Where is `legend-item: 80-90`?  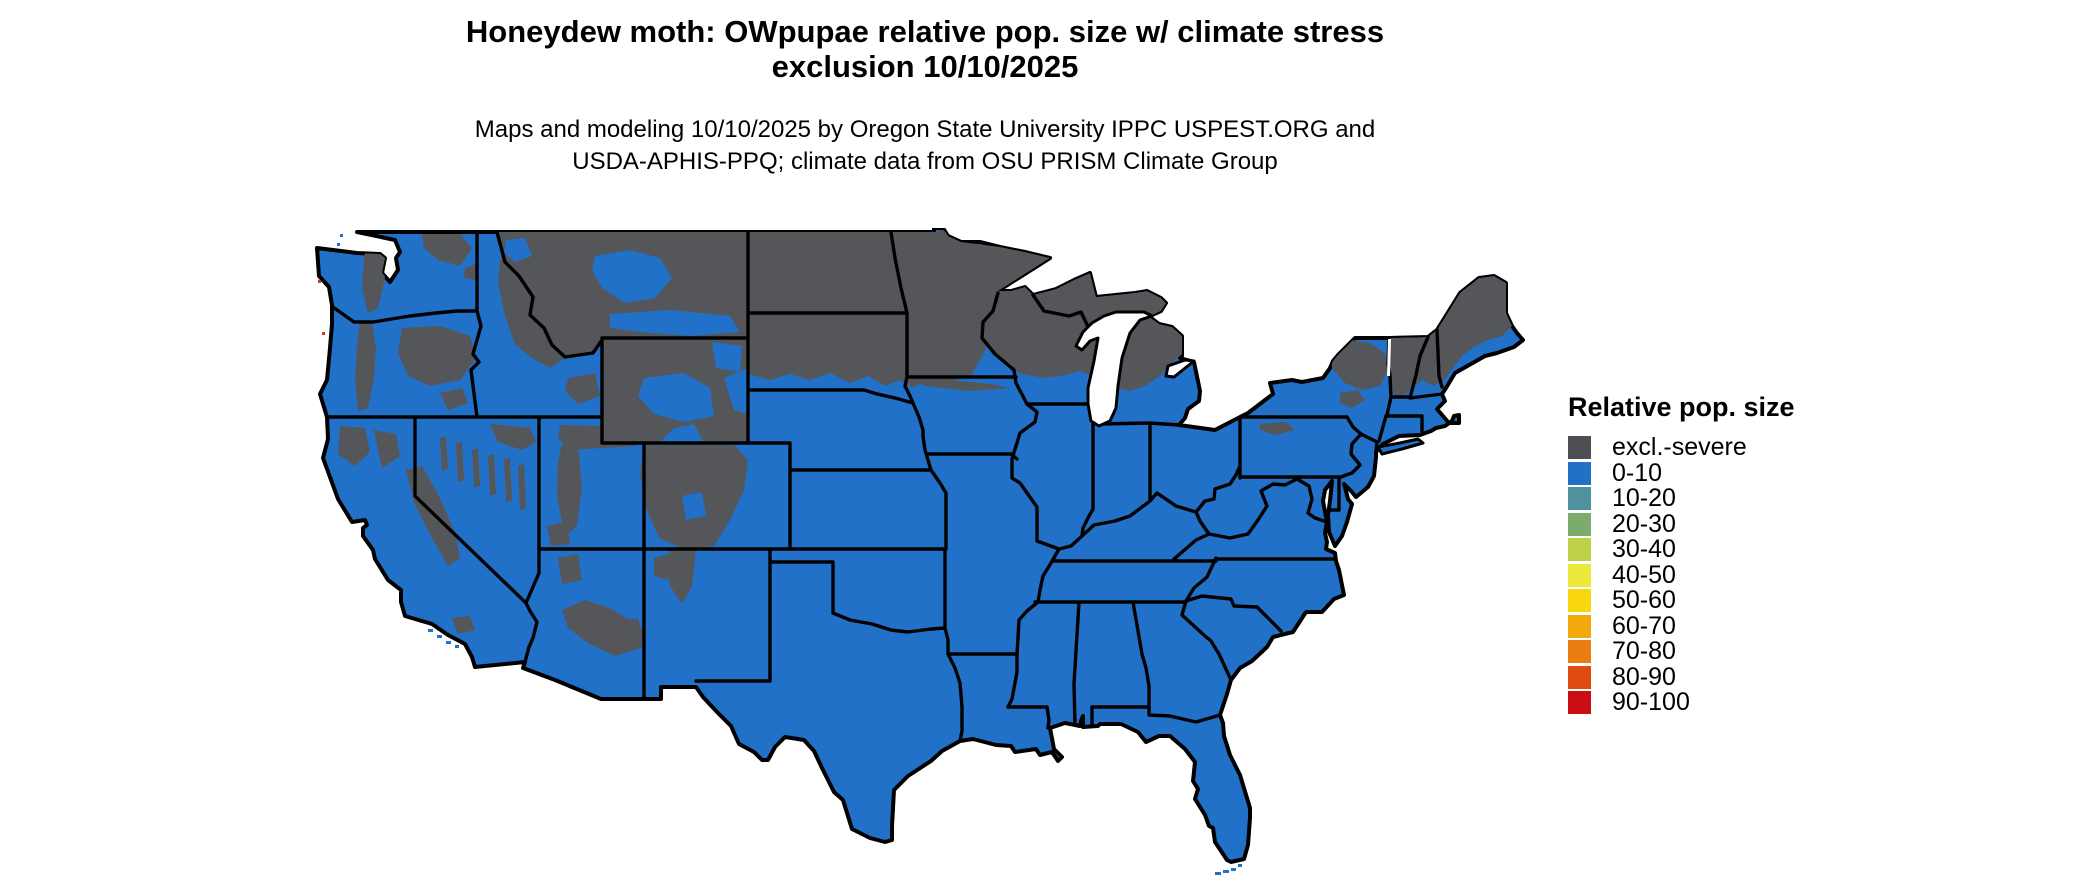 legend-item: 80-90 is located at coordinates (1698, 676).